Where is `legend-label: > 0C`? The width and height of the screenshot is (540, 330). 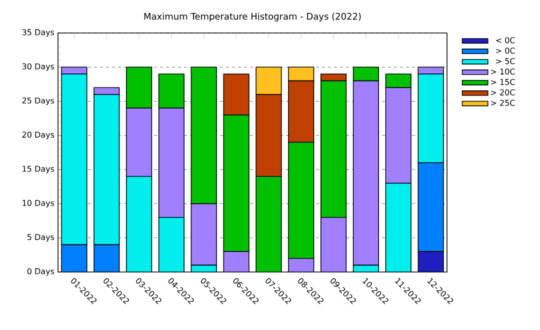 legend-label: > 0C is located at coordinates (505, 51).